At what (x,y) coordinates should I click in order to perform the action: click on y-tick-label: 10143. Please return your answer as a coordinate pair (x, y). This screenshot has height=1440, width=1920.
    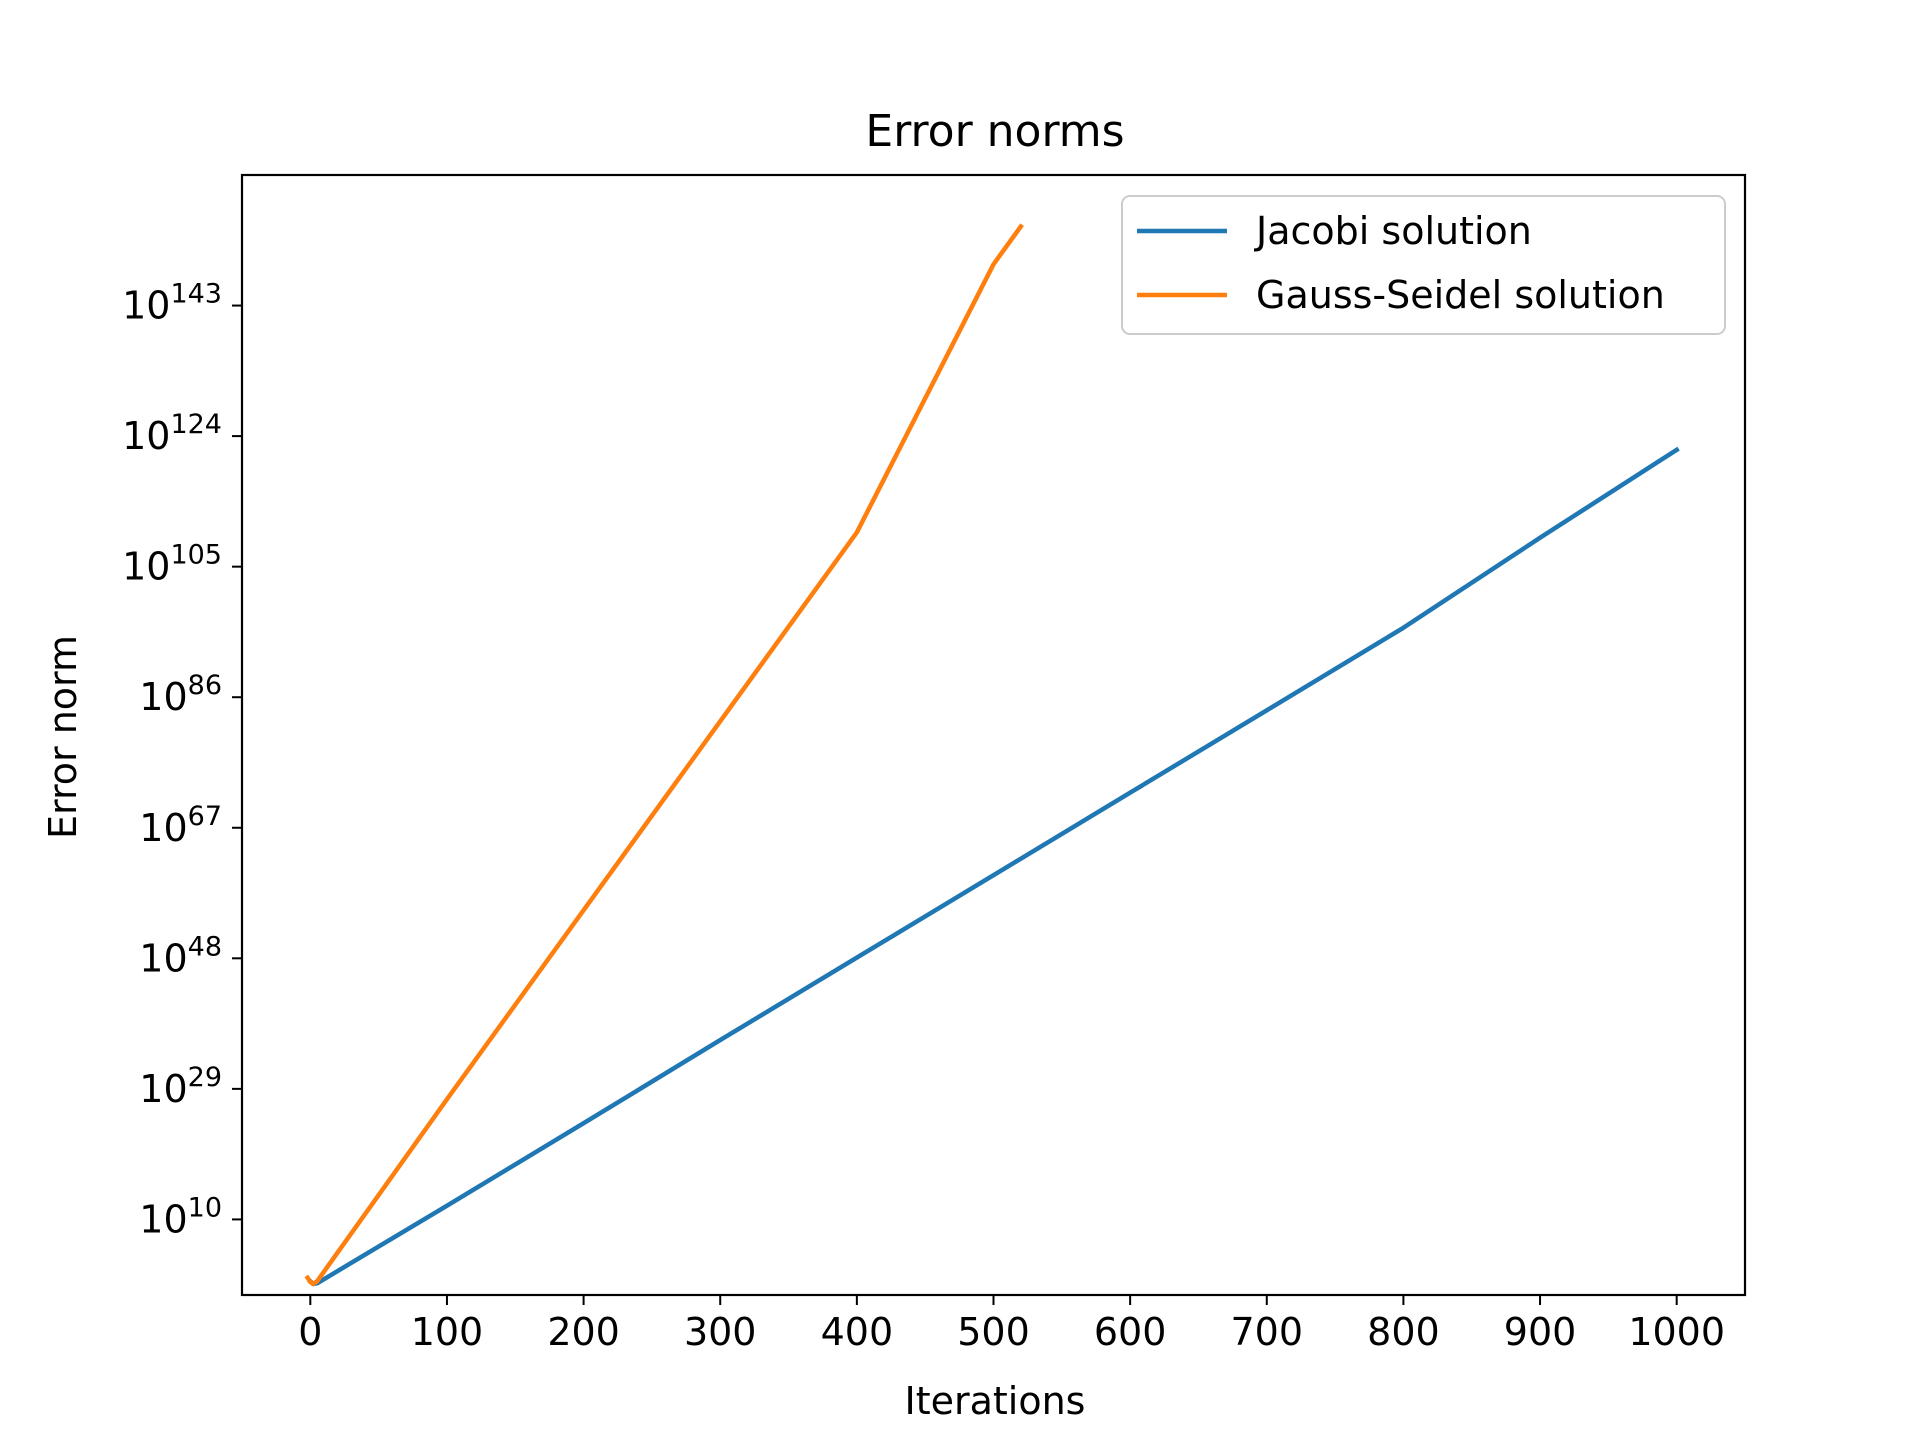
    Looking at the image, I should click on (172, 303).